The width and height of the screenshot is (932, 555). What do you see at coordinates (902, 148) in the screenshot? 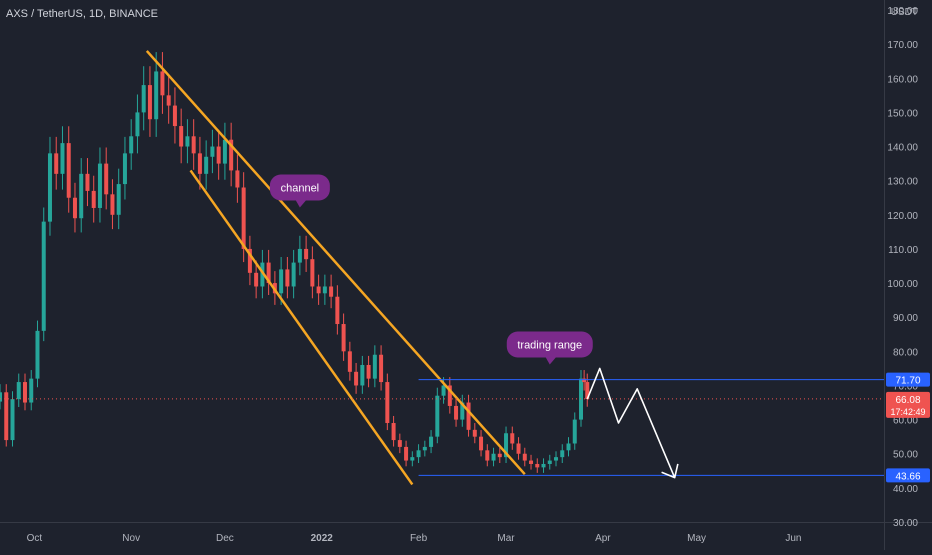
I see `y-tick-label: 140.00` at bounding box center [902, 148].